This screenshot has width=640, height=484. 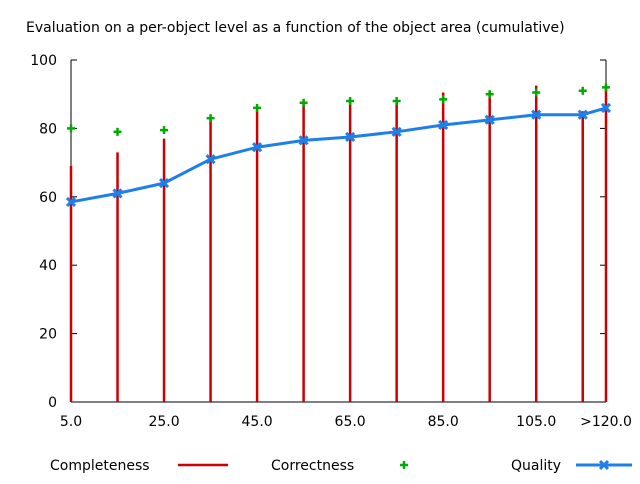 What do you see at coordinates (71, 422) in the screenshot?
I see `x-tick-label: 5.0` at bounding box center [71, 422].